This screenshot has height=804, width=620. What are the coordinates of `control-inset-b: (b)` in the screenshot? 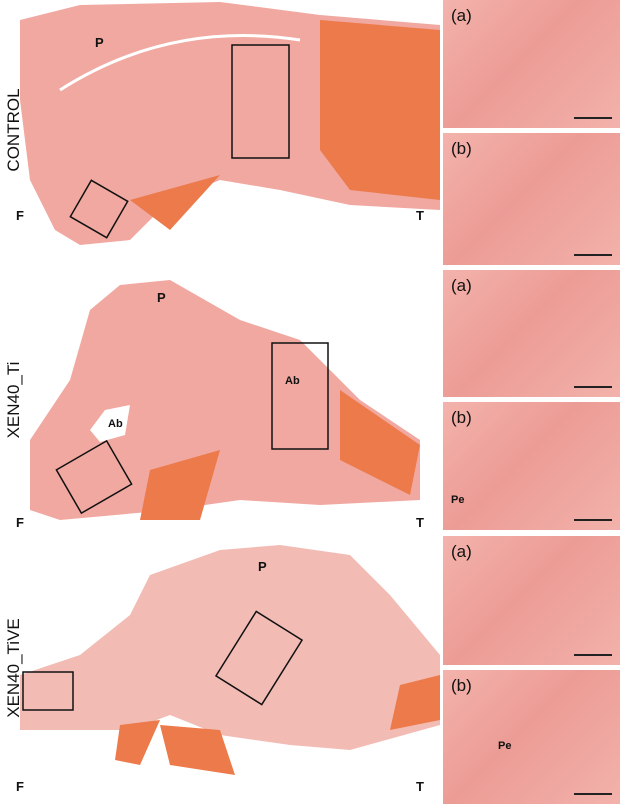 It's located at (531, 199).